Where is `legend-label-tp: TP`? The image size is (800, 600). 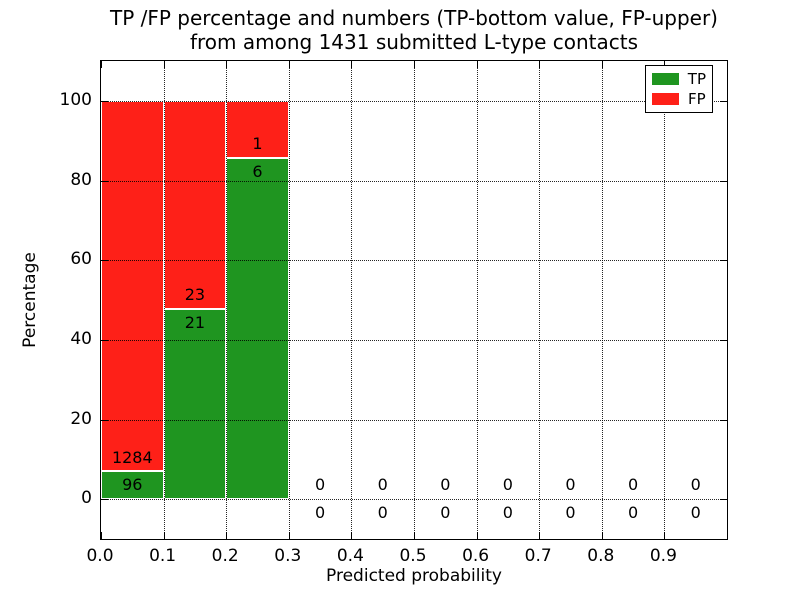
legend-label-tp: TP is located at coordinates (696, 78).